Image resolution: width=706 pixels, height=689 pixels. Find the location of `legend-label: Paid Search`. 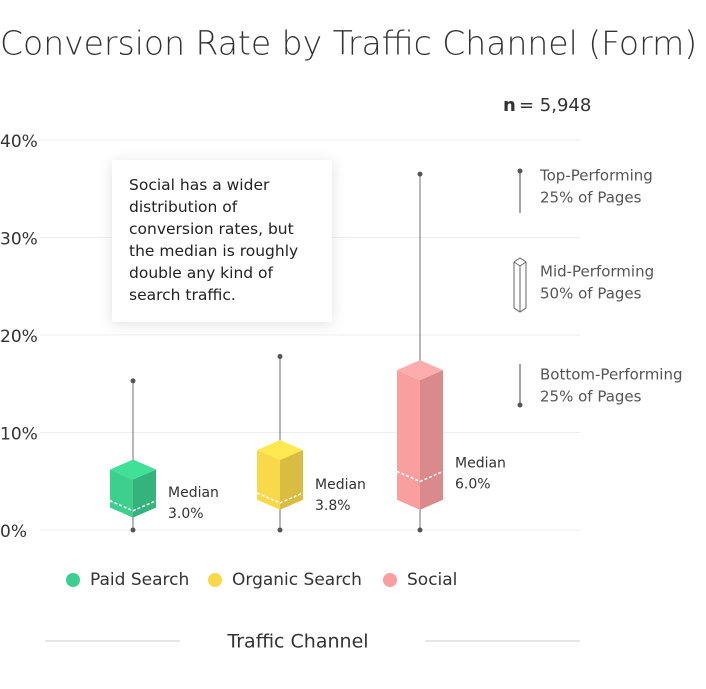

legend-label: Paid Search is located at coordinates (139, 580).